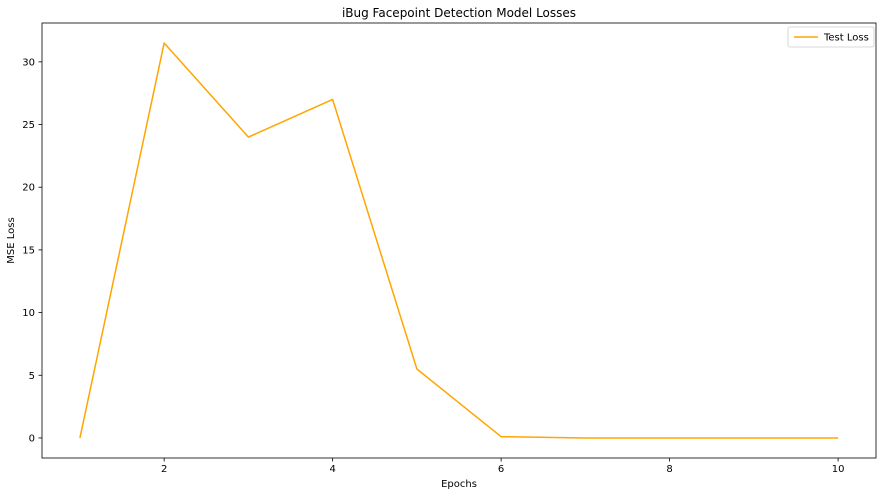 This screenshot has height=500, width=885. I want to click on y-tick-label: 15, so click(28, 250).